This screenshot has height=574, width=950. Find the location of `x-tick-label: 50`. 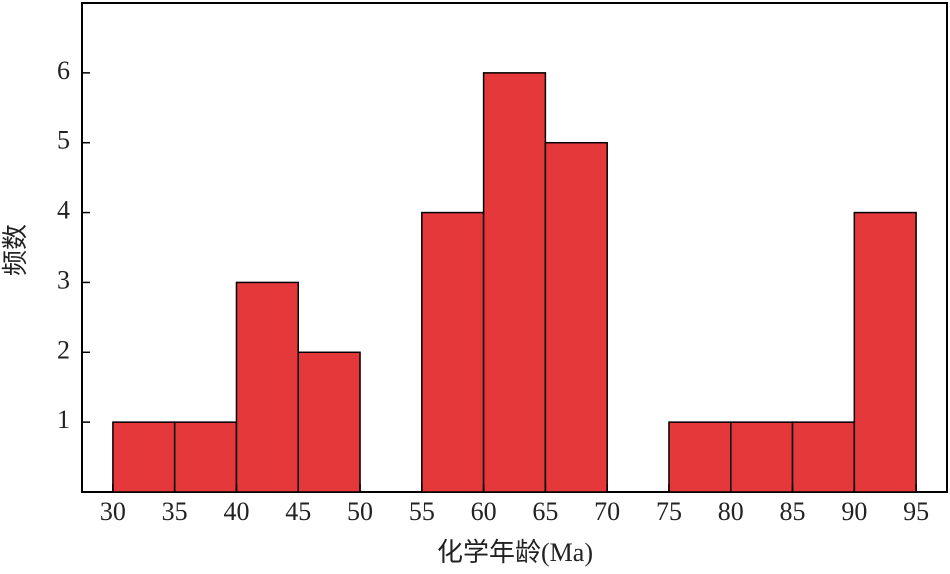

x-tick-label: 50 is located at coordinates (360, 511).